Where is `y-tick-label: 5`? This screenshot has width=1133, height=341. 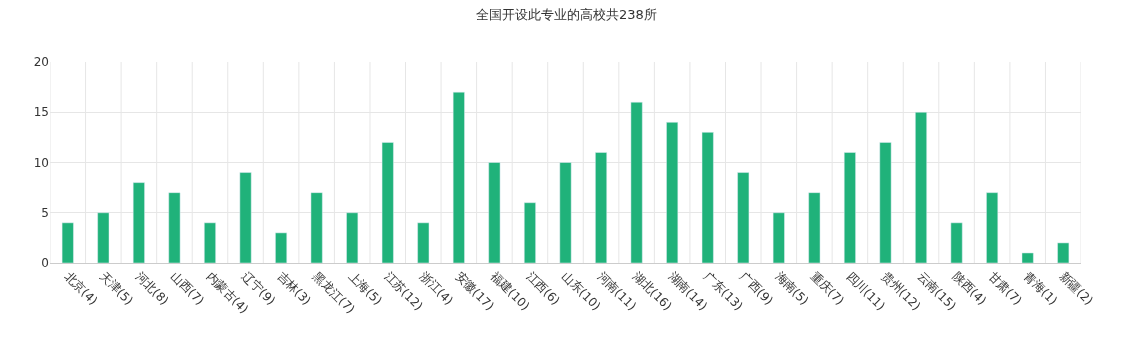
y-tick-label: 5 is located at coordinates (45, 212).